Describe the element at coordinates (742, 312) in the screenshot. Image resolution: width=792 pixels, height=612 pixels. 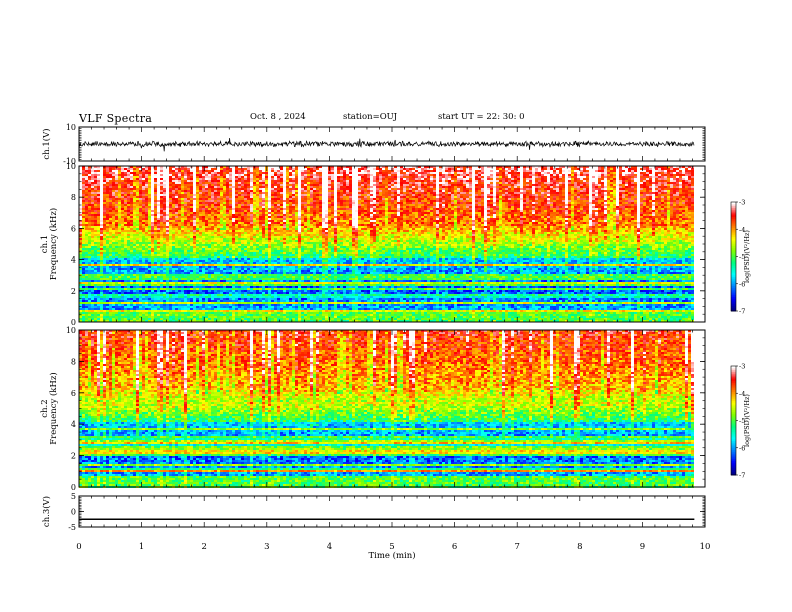
I see `colorbar-tick-label: -7` at that location.